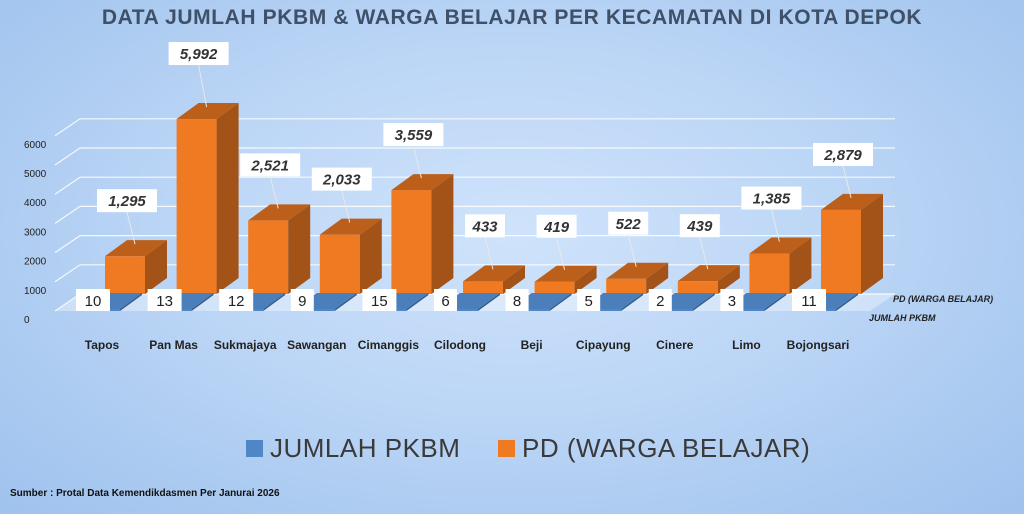 The width and height of the screenshot is (1024, 514). What do you see at coordinates (943, 299) in the screenshot?
I see `series-depth-label-pd: PD (WARGA BELAJAR)` at bounding box center [943, 299].